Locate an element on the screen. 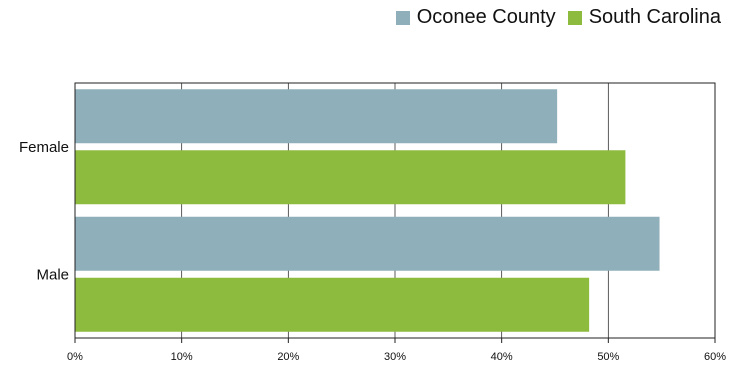 The image size is (739, 369). tick-label-50: 50% is located at coordinates (608, 357).